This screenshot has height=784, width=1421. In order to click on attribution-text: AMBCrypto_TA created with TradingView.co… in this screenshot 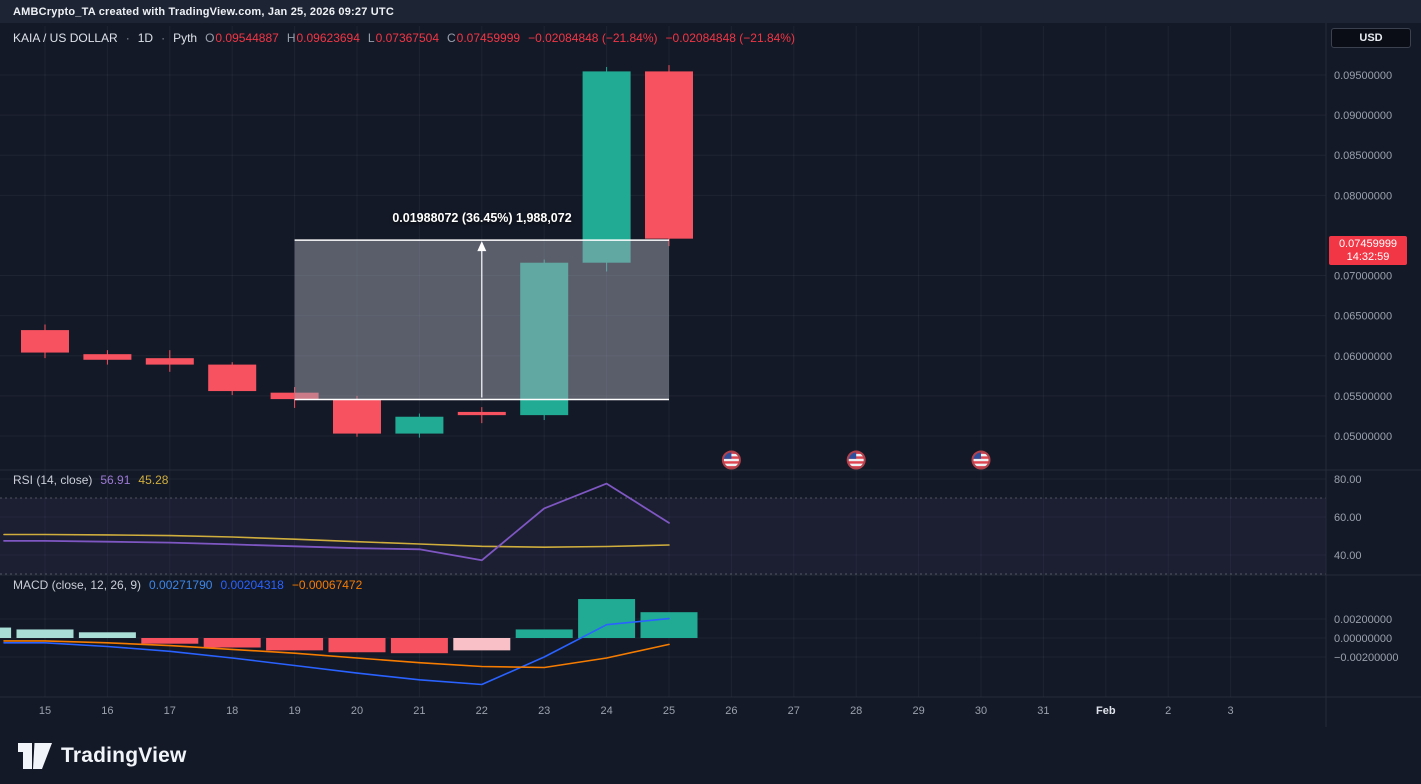, I will do `click(204, 11)`.